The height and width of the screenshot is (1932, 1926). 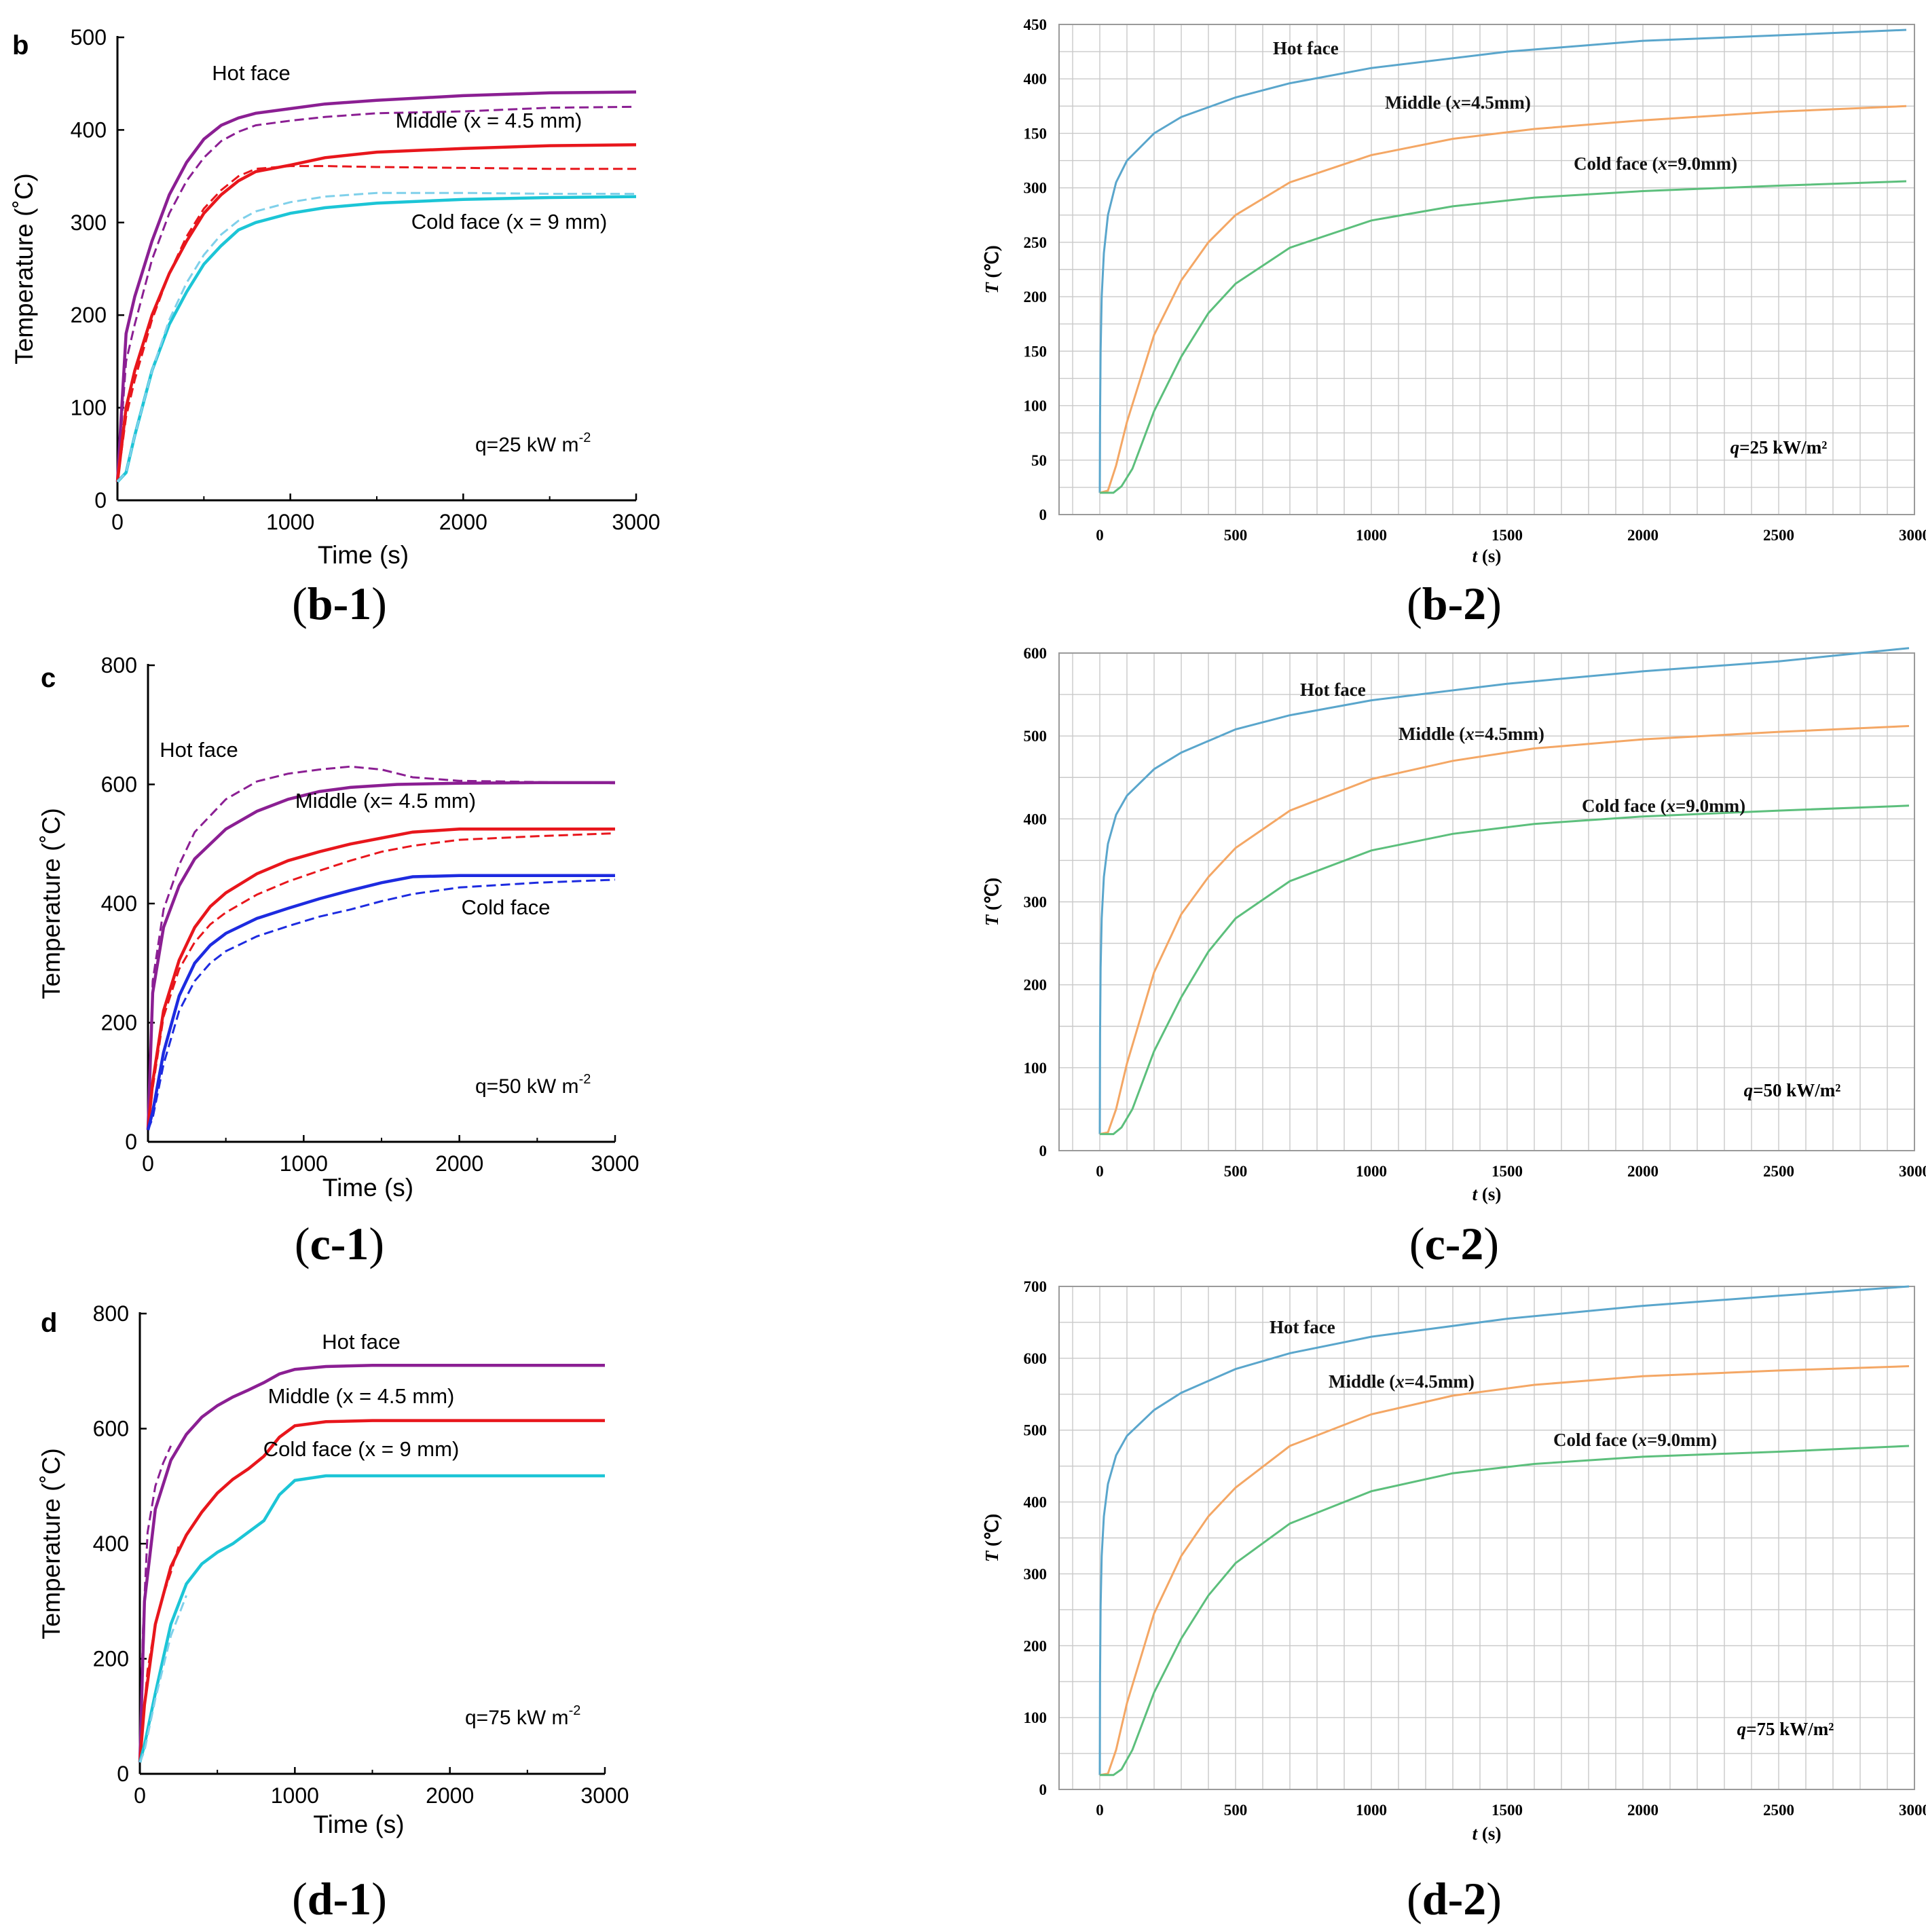 I want to click on annotation-var: q, so click(x=1742, y=1729).